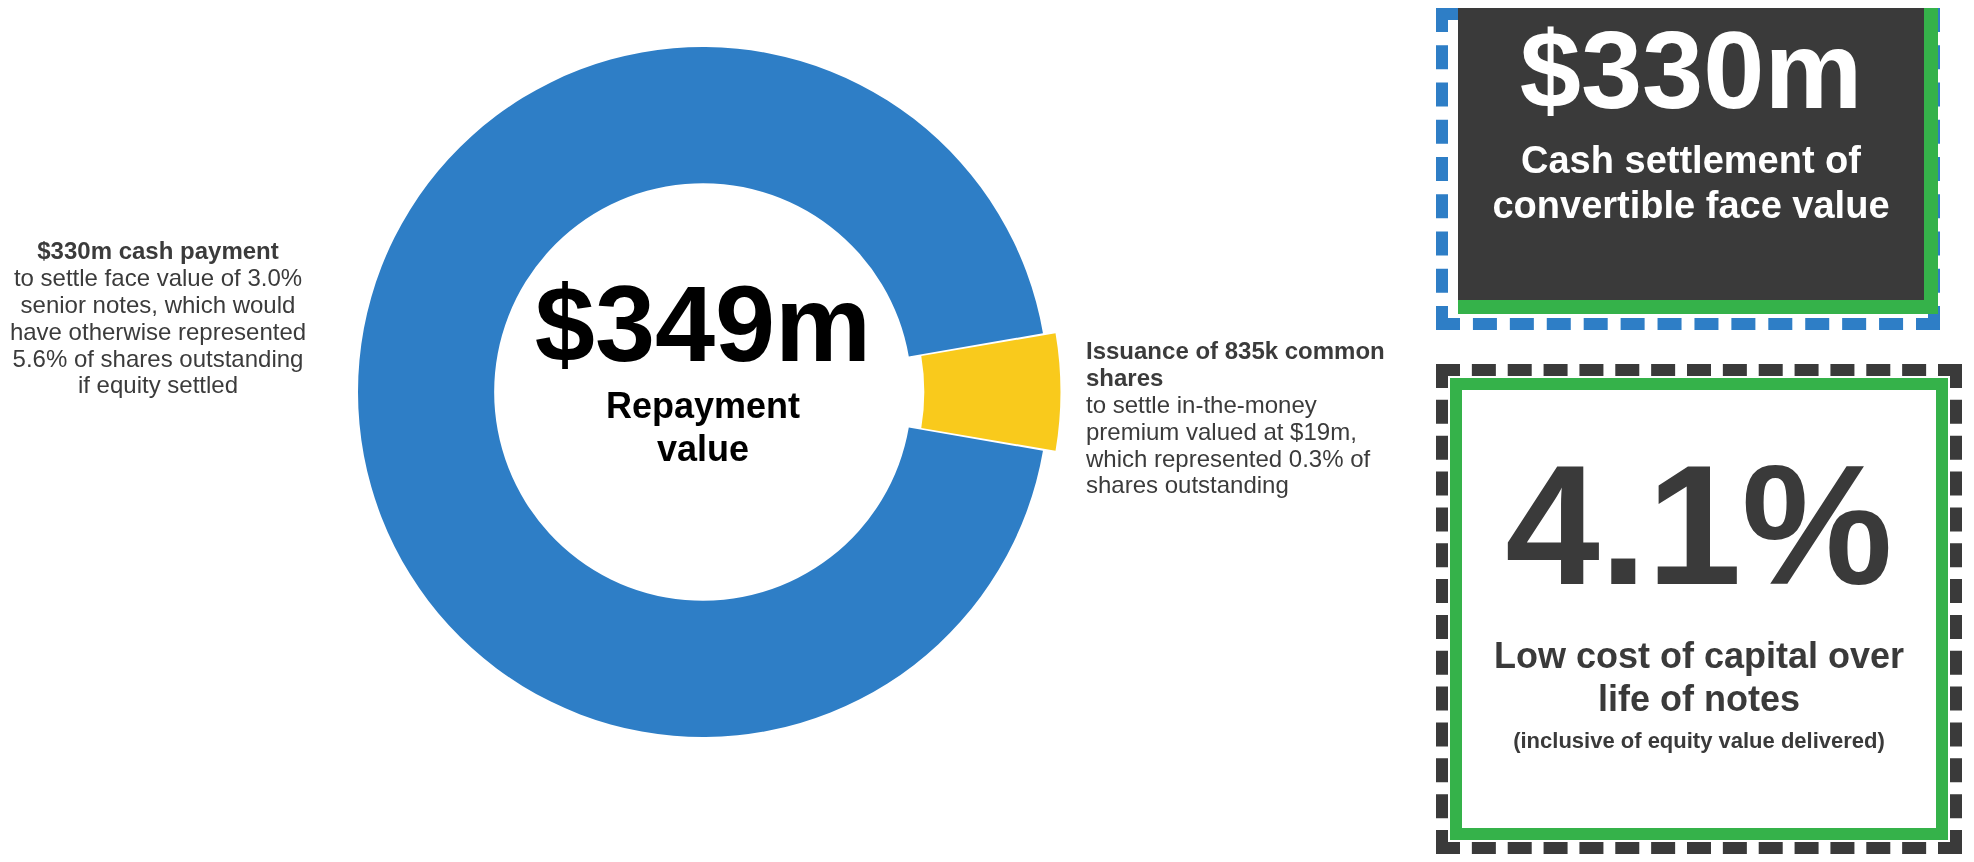 The image size is (1974, 862). I want to click on text: (inclusive of equity value delivered), so click(1699, 741).